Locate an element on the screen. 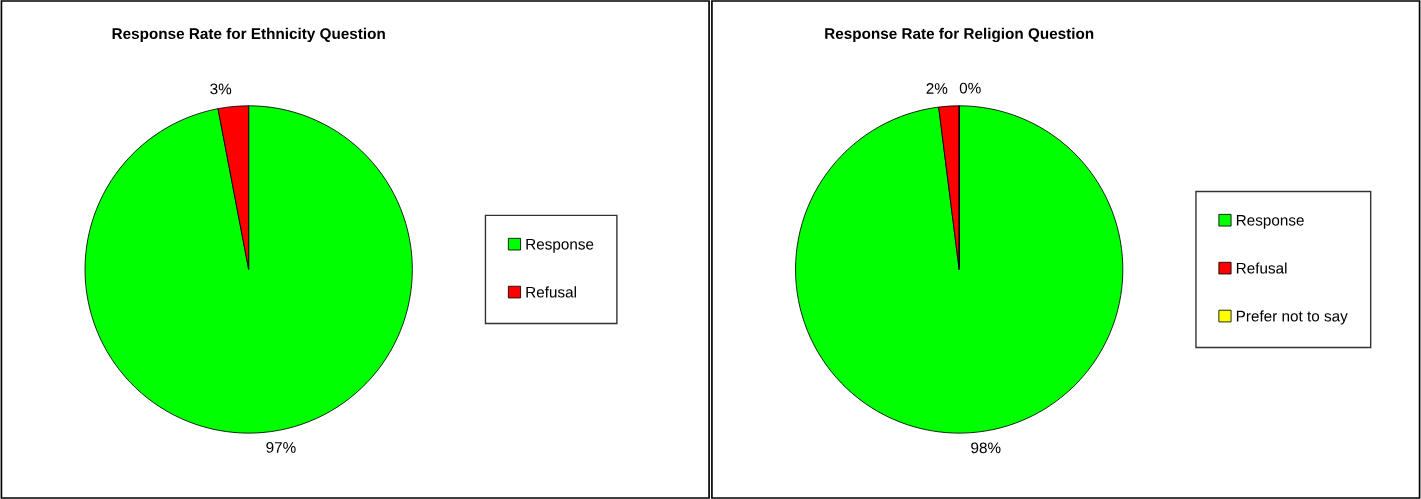 This screenshot has width=1421, height=499. chart-title: Response Rate for Religion Question is located at coordinates (959, 35).